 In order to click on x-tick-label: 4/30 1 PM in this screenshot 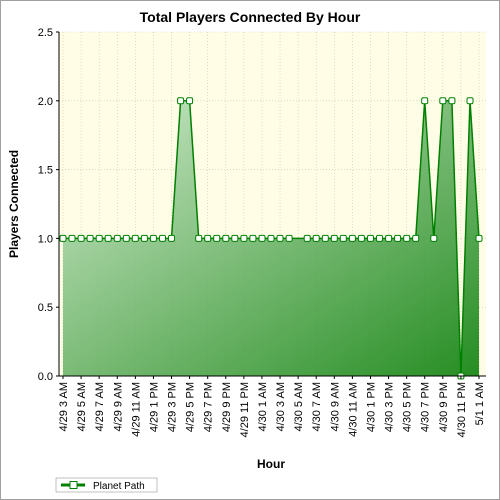, I will do `click(372, 407)`.